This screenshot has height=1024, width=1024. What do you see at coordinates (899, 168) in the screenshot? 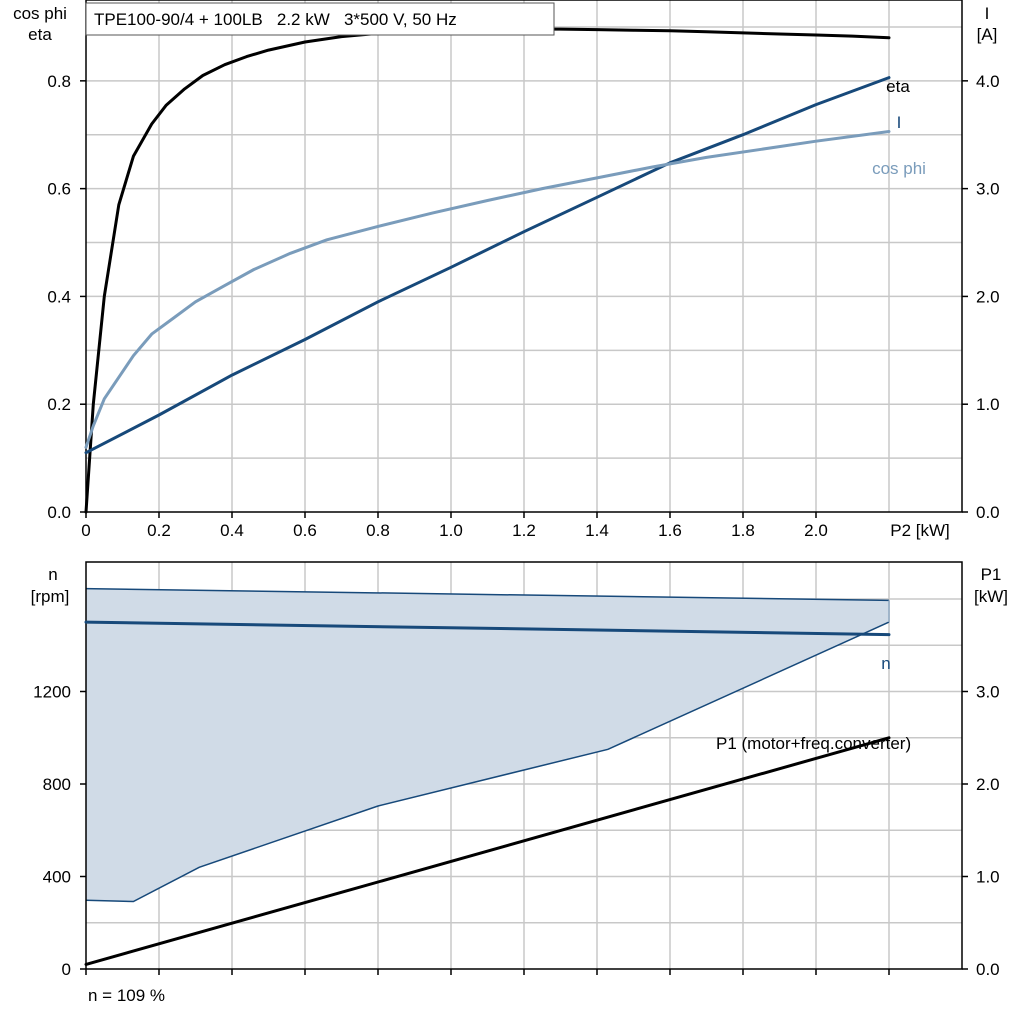
I see `cos-phi-annotation: cos phi` at bounding box center [899, 168].